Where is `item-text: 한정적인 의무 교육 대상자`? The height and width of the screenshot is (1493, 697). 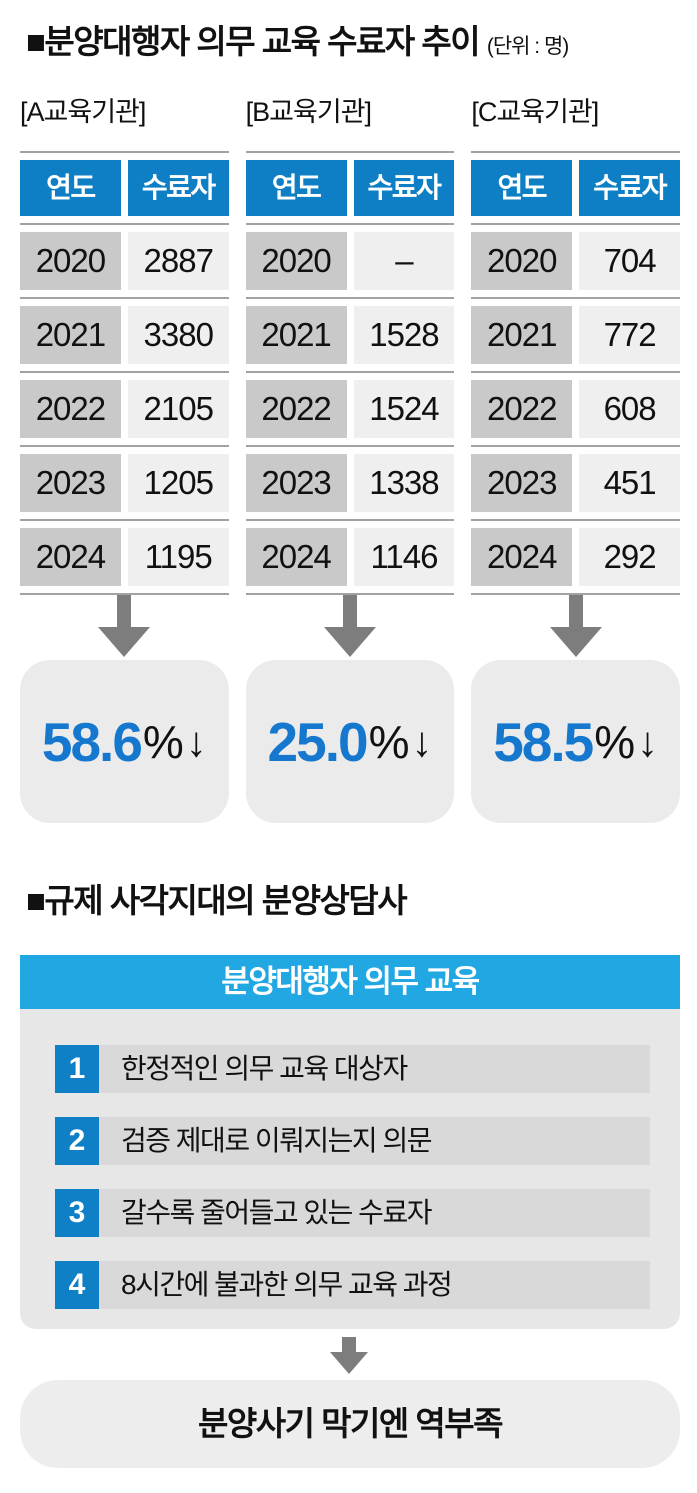 item-text: 한정적인 의무 교육 대상자 is located at coordinates (374, 1069).